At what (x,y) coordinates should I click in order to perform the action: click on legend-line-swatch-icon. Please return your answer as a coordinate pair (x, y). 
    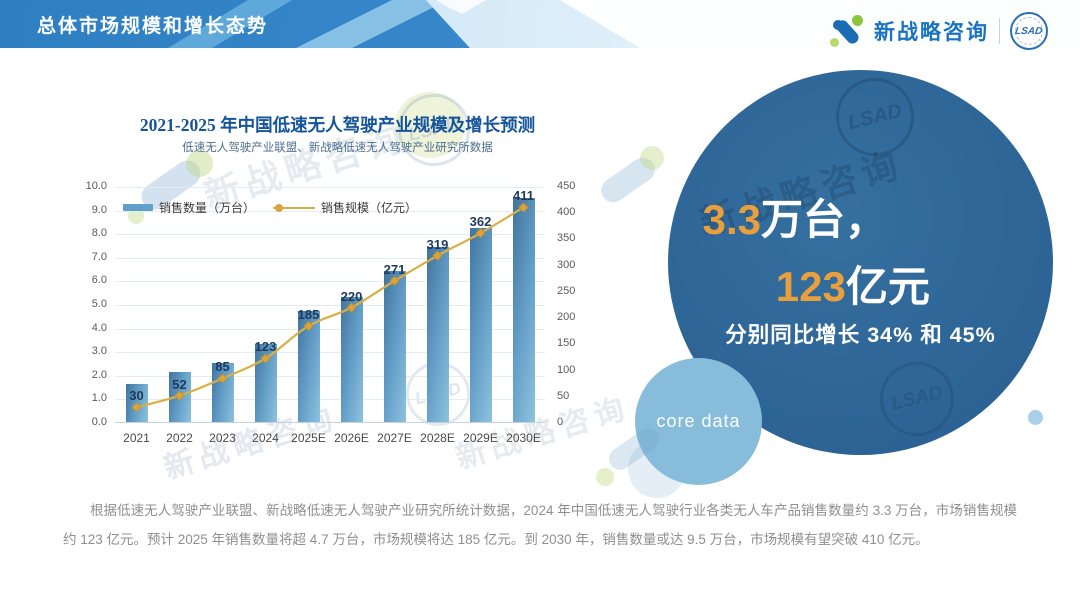
    Looking at the image, I should click on (294, 207).